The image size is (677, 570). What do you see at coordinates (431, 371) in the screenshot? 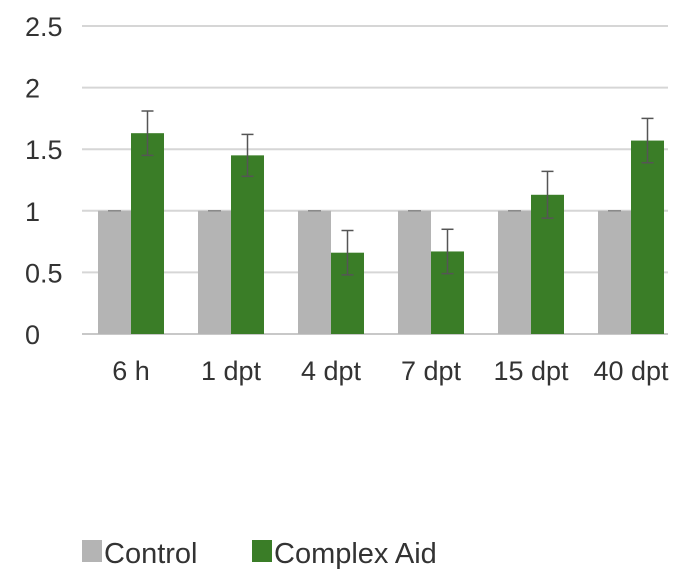
I see `x-tick-label: 7 dpt` at bounding box center [431, 371].